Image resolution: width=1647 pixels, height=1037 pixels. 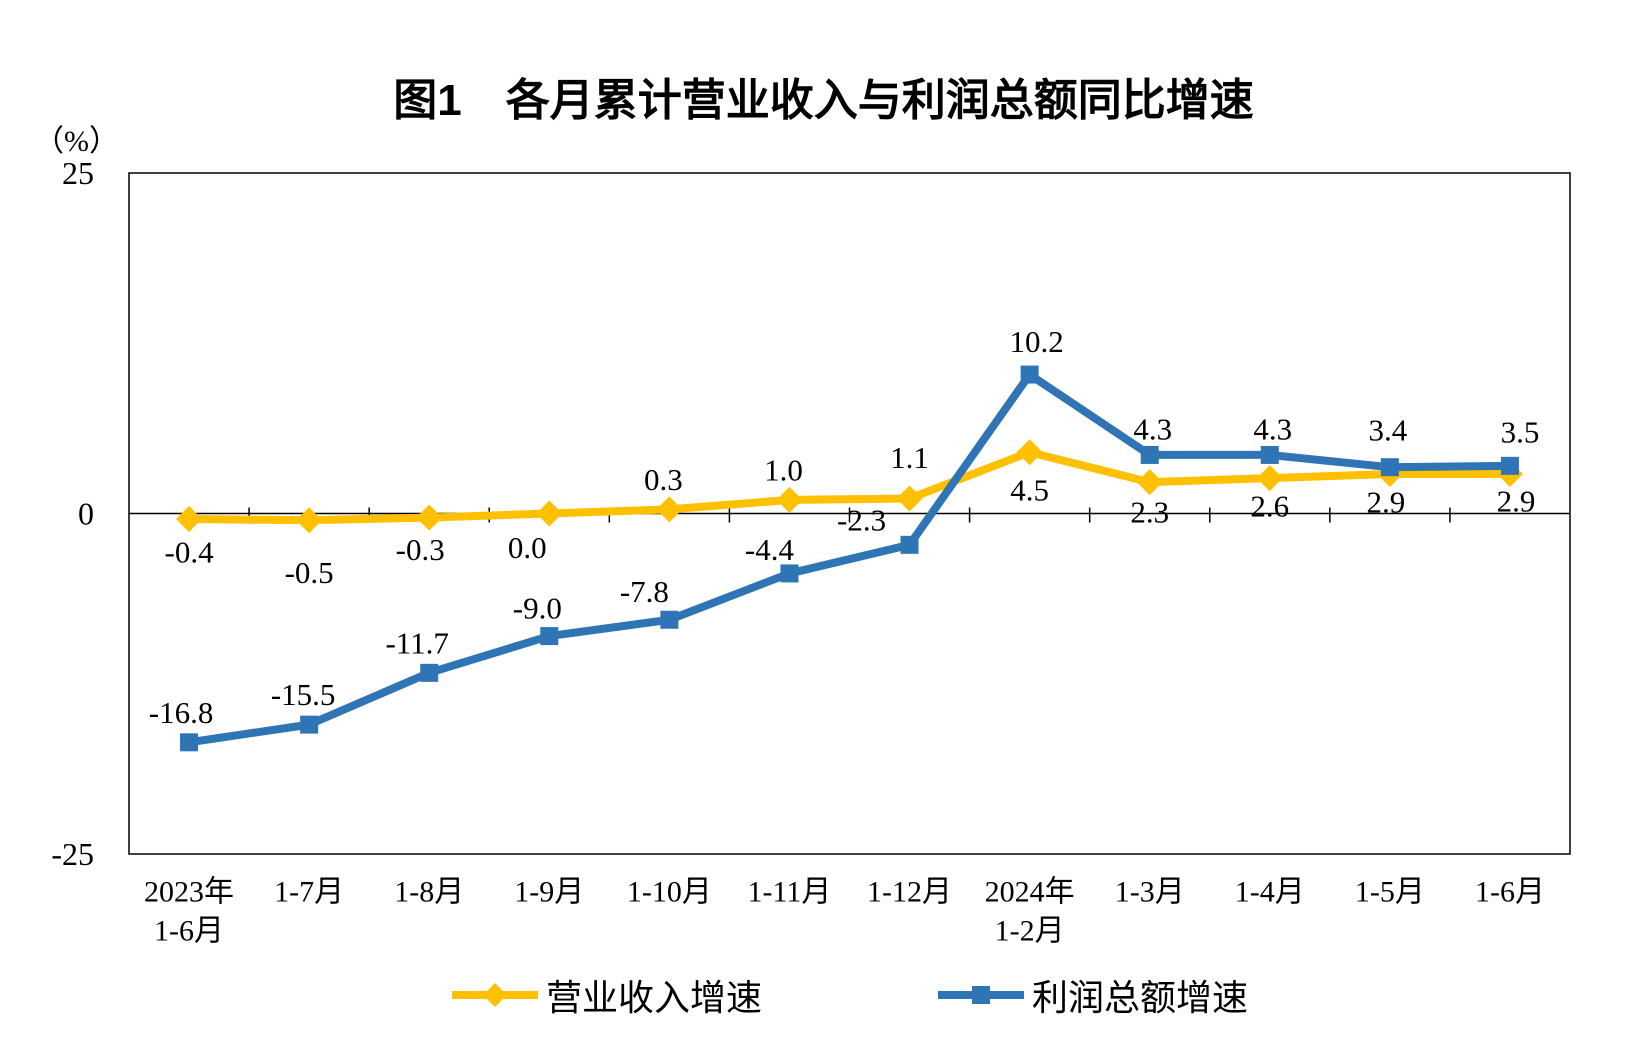 What do you see at coordinates (76, 141) in the screenshot?
I see `y-axis-unit-label: （%）` at bounding box center [76, 141].